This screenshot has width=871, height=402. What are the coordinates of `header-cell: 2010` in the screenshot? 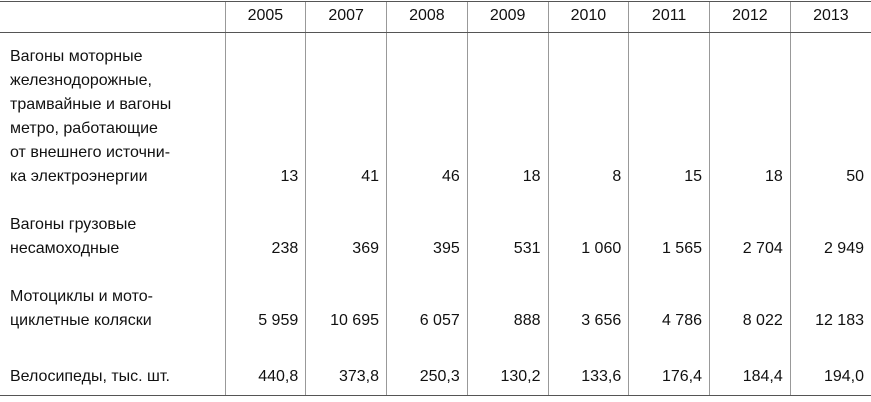 It's located at (588, 17).